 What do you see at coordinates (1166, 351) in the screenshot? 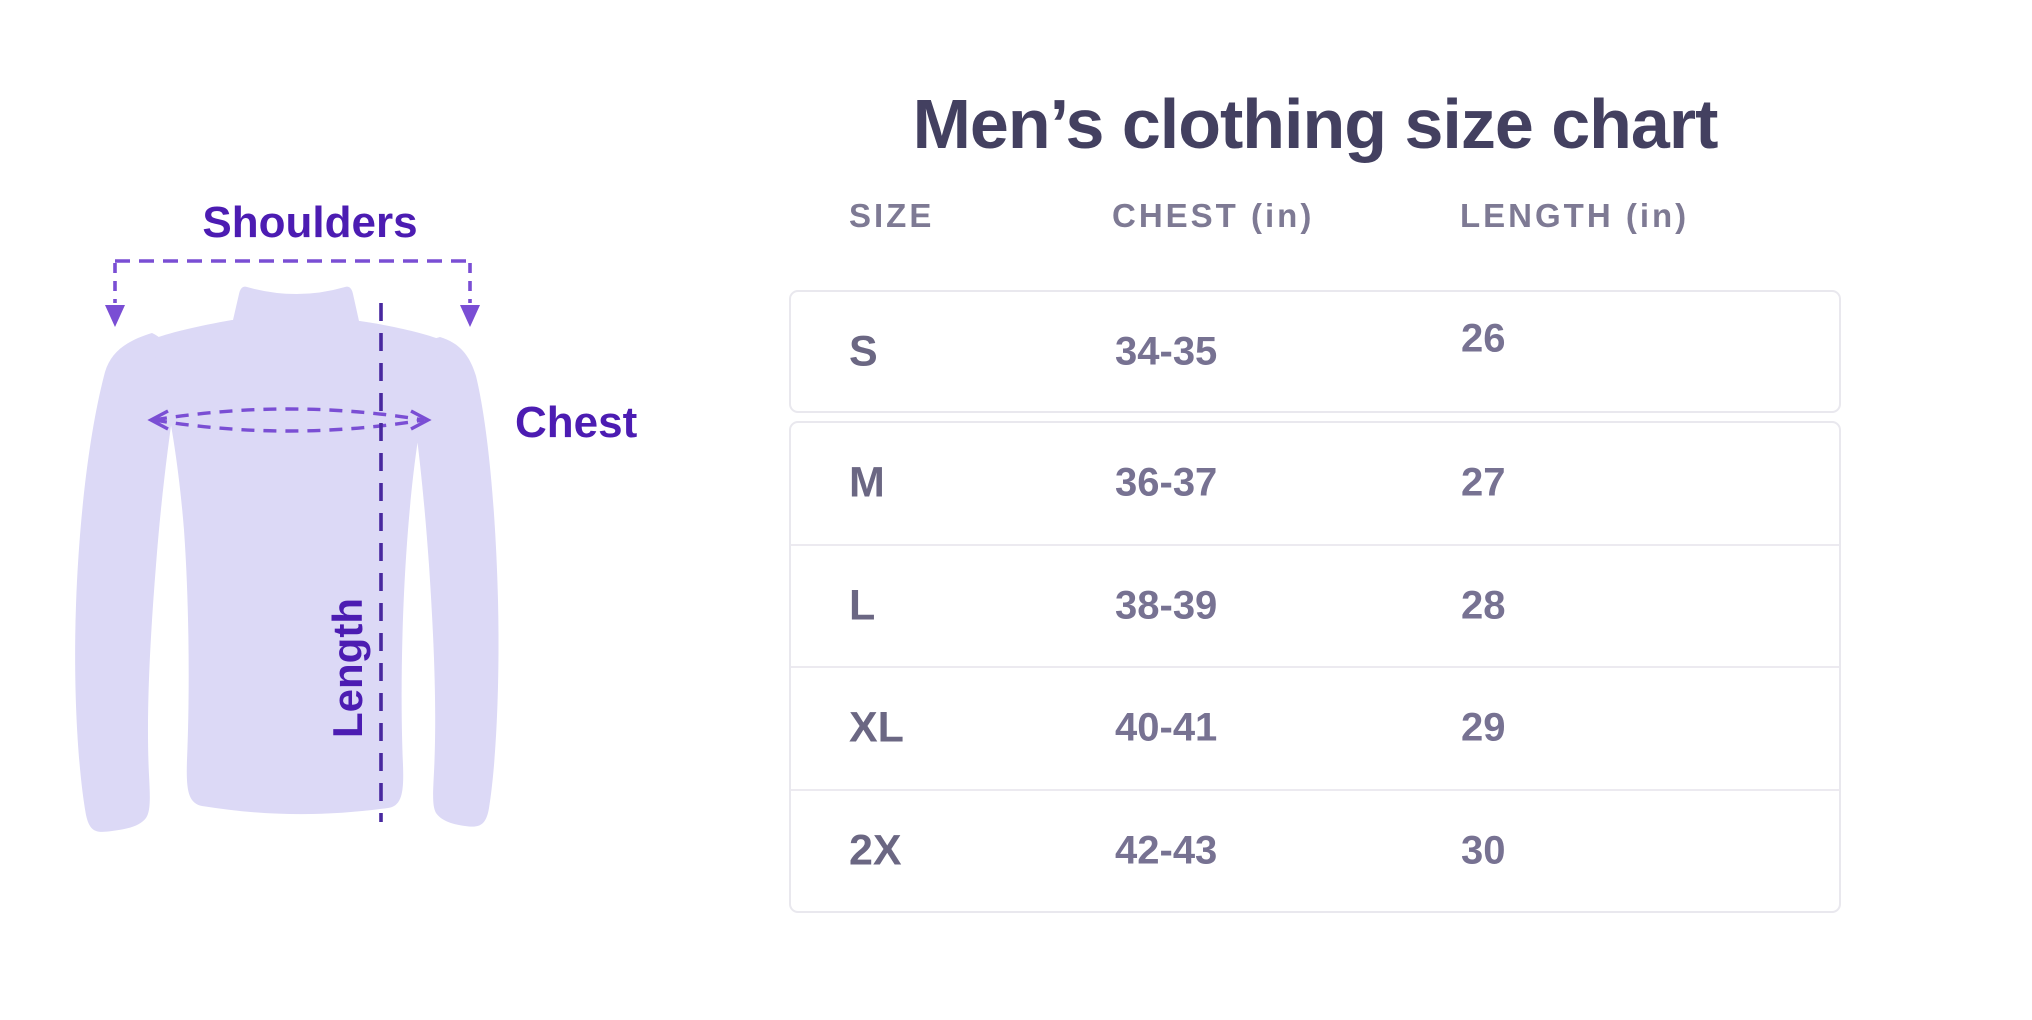
I see `chest-cell: 34-35` at bounding box center [1166, 351].